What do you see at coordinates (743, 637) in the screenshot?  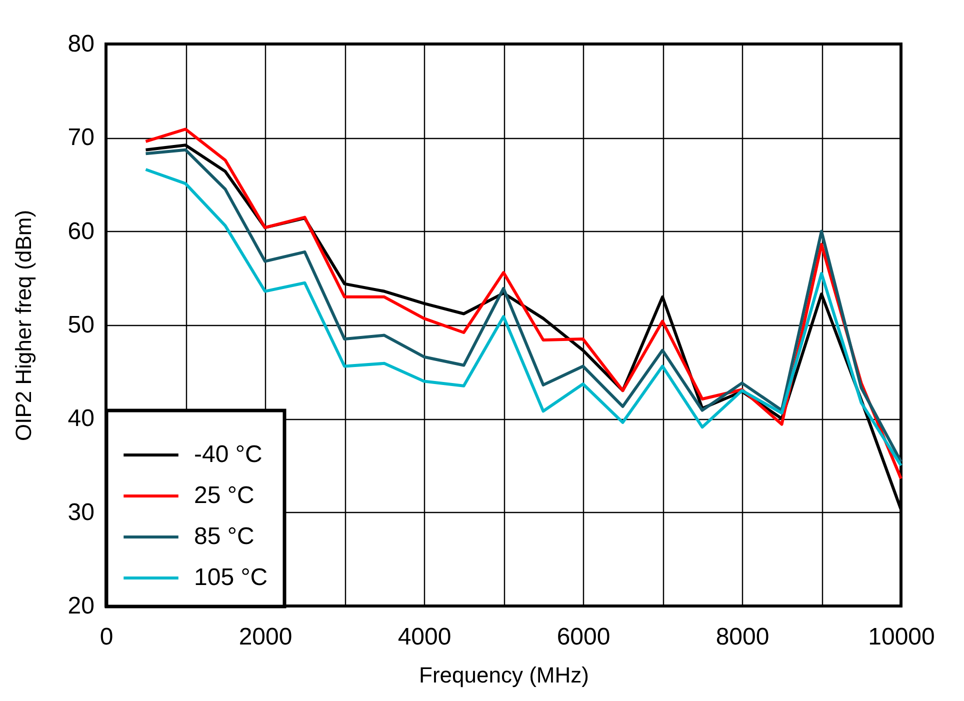 I see `x-tick-label: 8000` at bounding box center [743, 637].